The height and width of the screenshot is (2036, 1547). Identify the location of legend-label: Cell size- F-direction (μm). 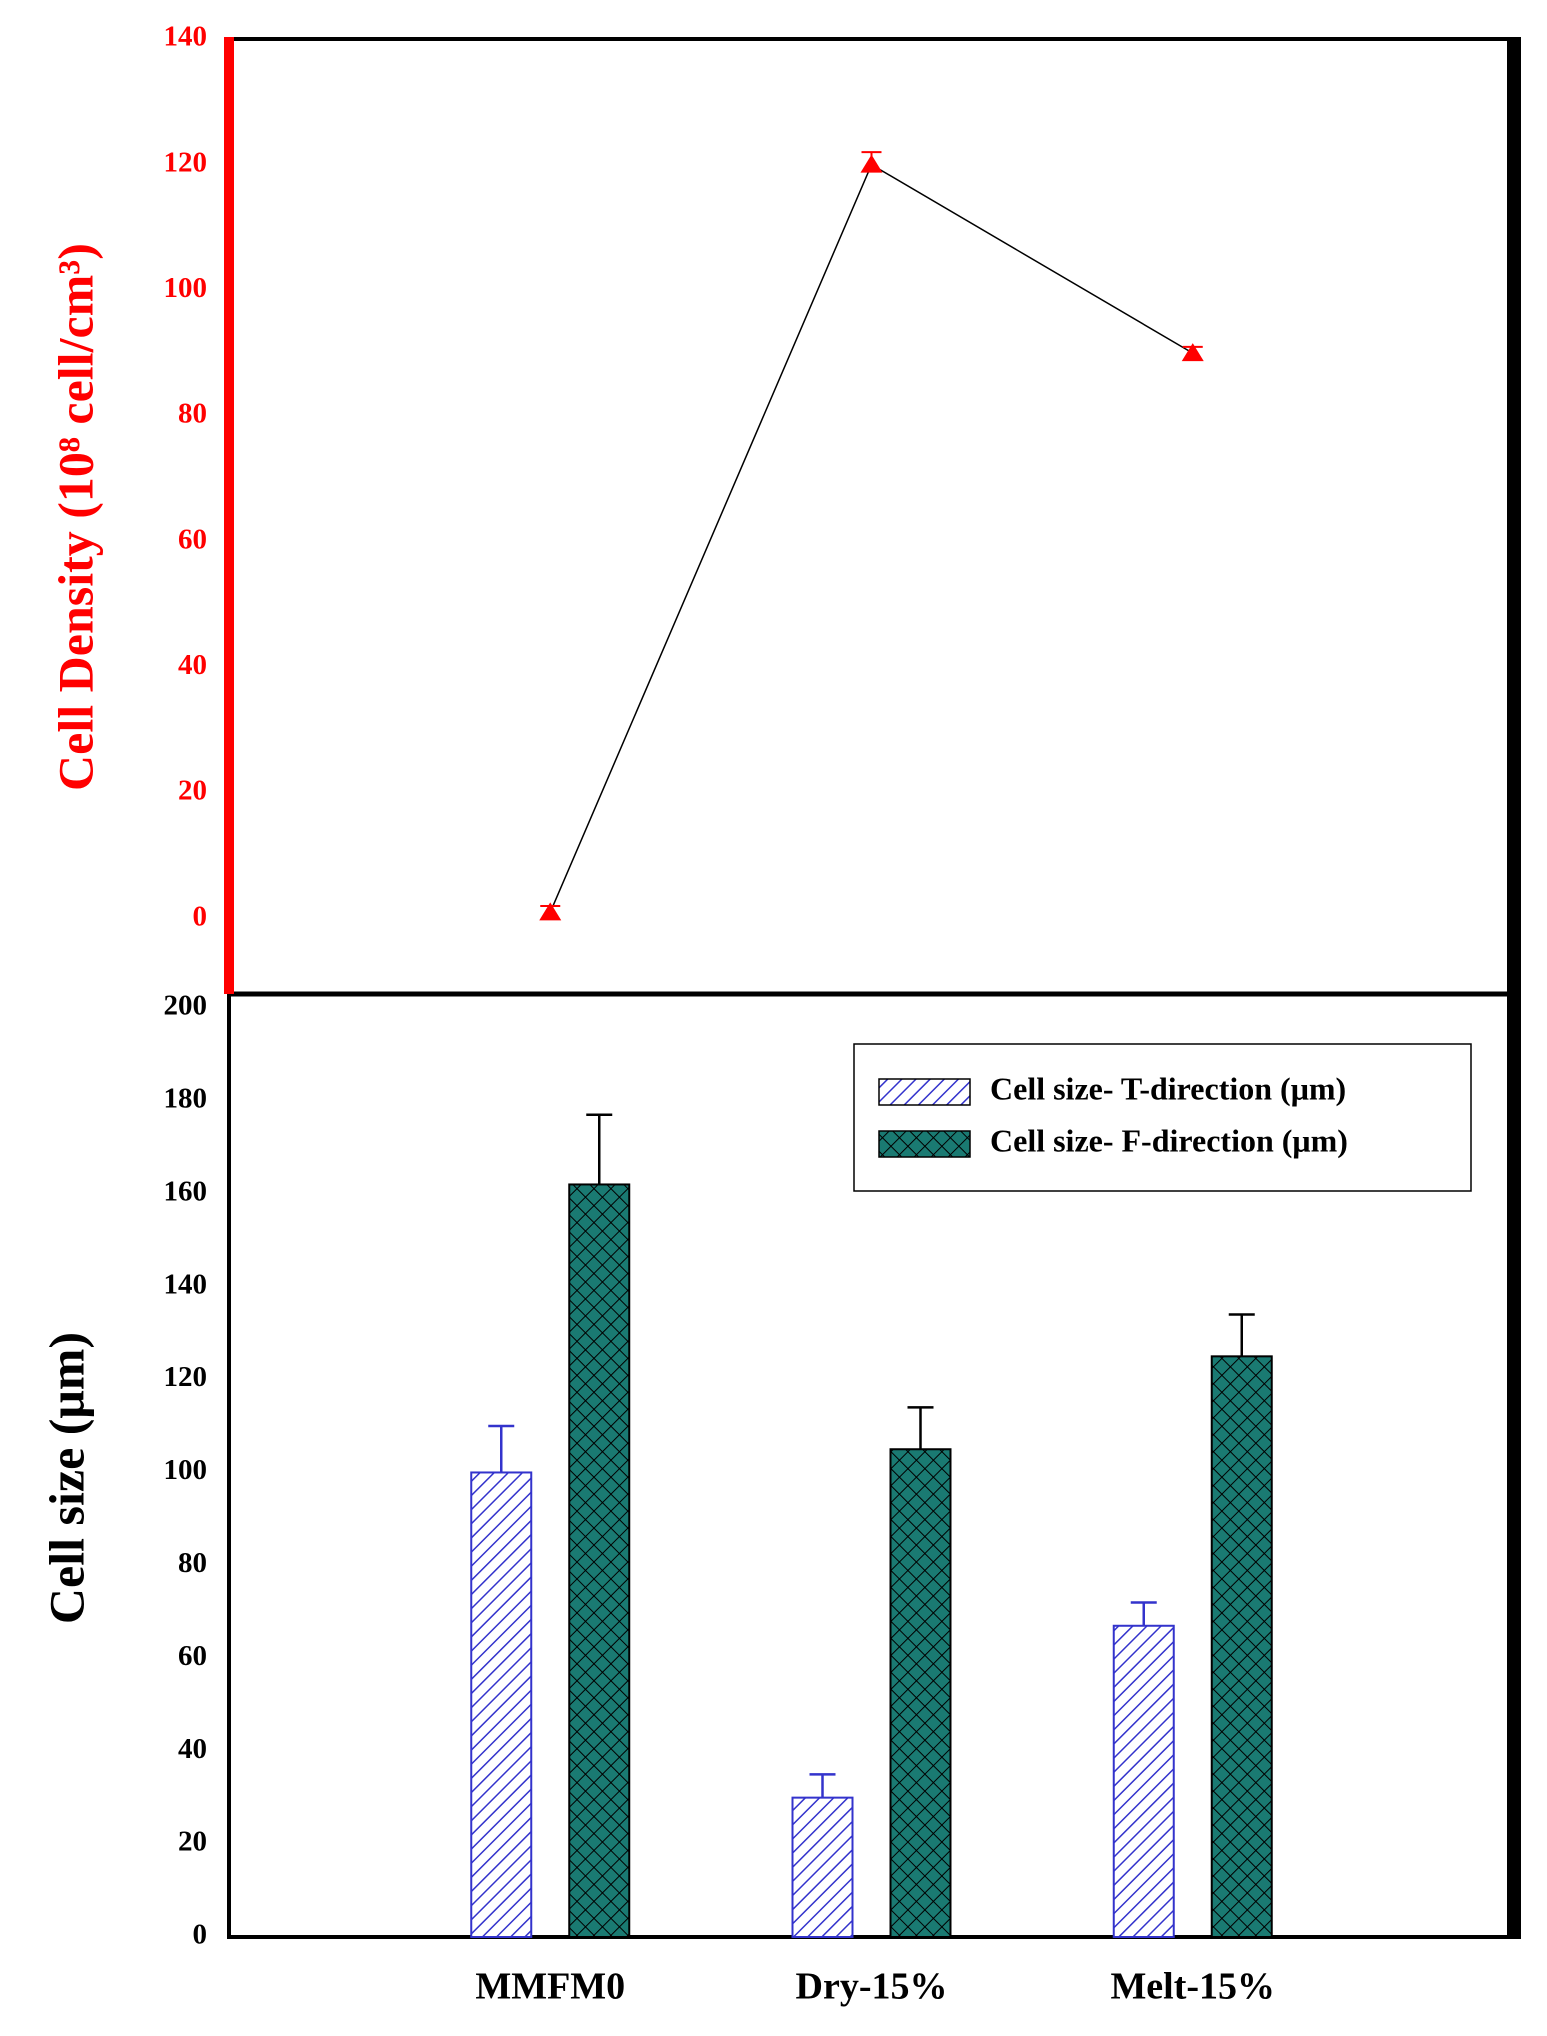
(1169, 1140).